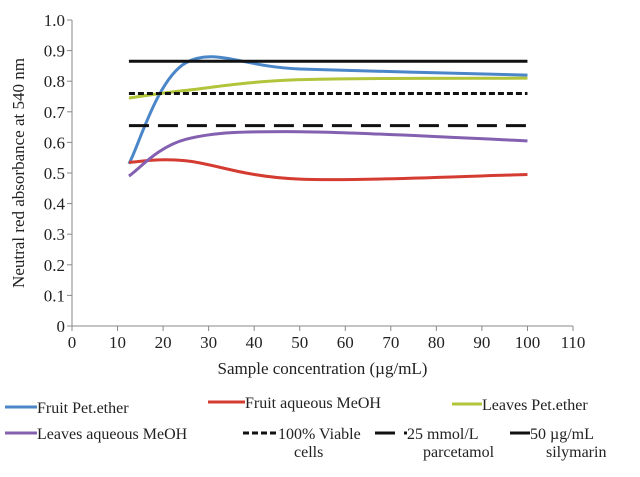 The height and width of the screenshot is (477, 640). What do you see at coordinates (163, 342) in the screenshot?
I see `x-tick-label: 20` at bounding box center [163, 342].